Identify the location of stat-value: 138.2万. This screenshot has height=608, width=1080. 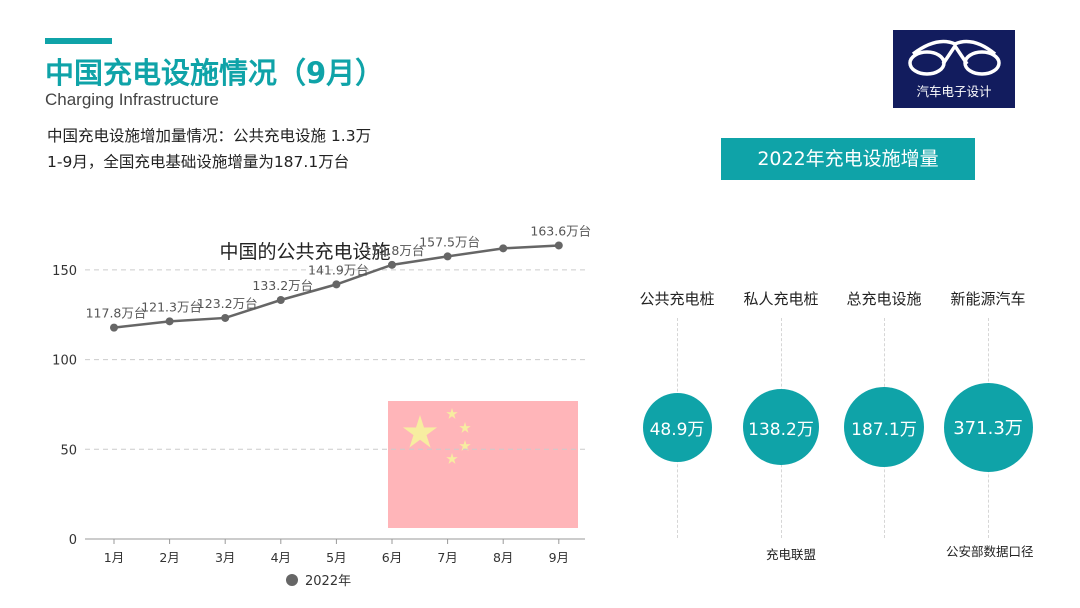
(781, 429).